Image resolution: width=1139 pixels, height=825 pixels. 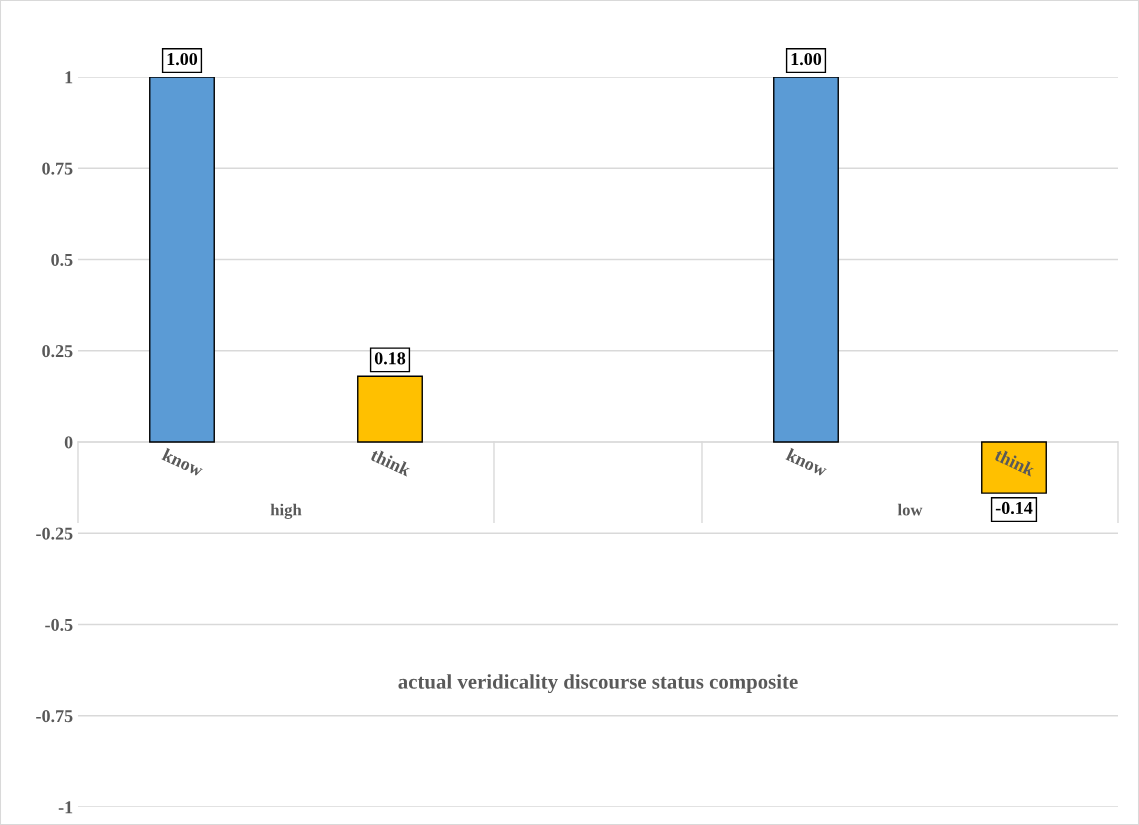 What do you see at coordinates (286, 511) in the screenshot?
I see `annotation: high` at bounding box center [286, 511].